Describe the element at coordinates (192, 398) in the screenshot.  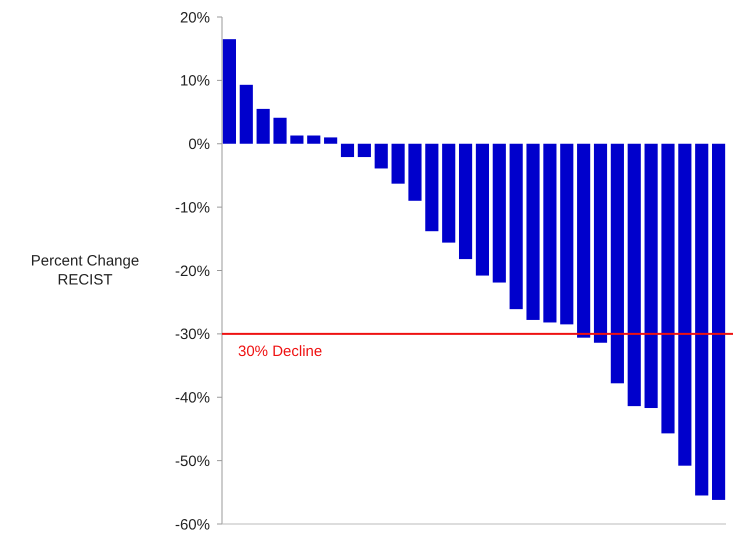
I see `y-tick-label: -40%` at that location.